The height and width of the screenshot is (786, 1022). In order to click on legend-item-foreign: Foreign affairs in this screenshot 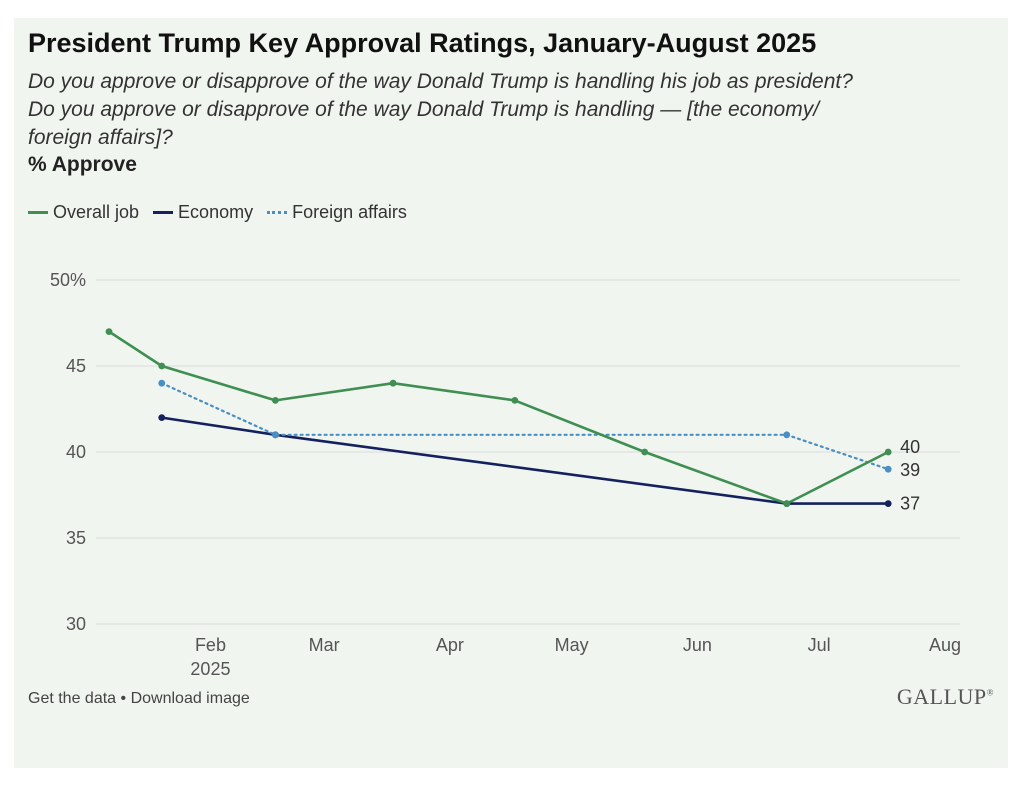, I will do `click(337, 212)`.